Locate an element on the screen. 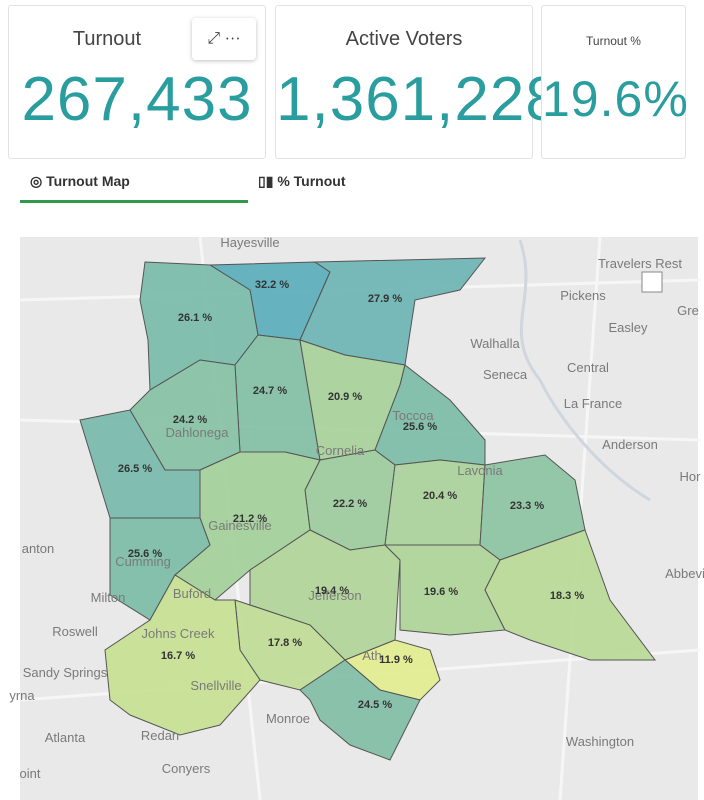  place-label: Jefferson is located at coordinates (334, 595).